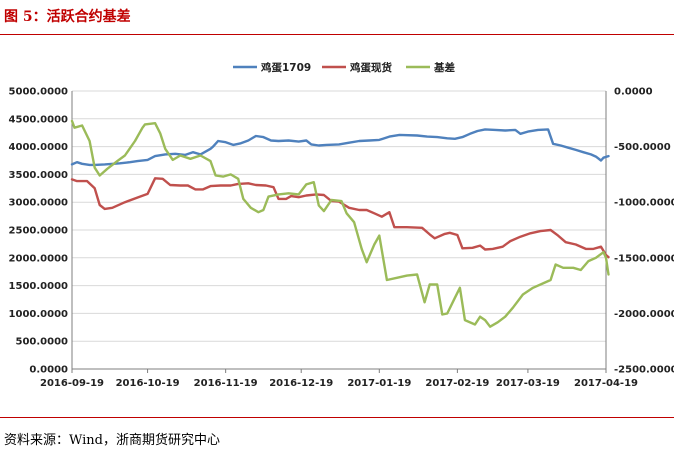 The height and width of the screenshot is (450, 674). I want to click on left-y-tick-label: 1000.0000, so click(39, 314).